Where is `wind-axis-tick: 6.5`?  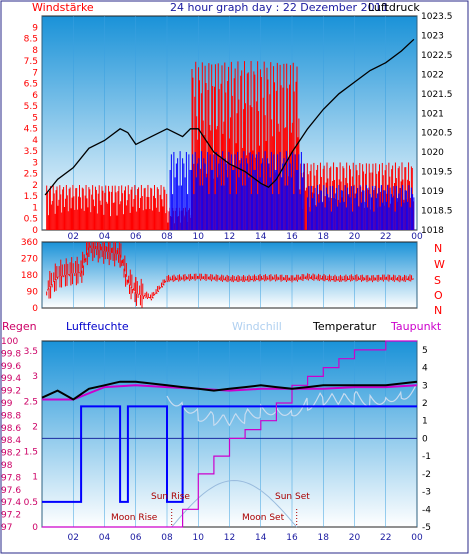 wind-axis-tick: 6.5 is located at coordinates (31, 85).